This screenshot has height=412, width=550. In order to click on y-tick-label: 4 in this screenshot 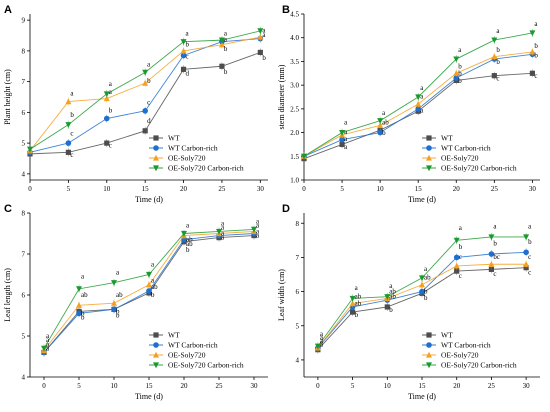, I will do `click(298, 360)`.